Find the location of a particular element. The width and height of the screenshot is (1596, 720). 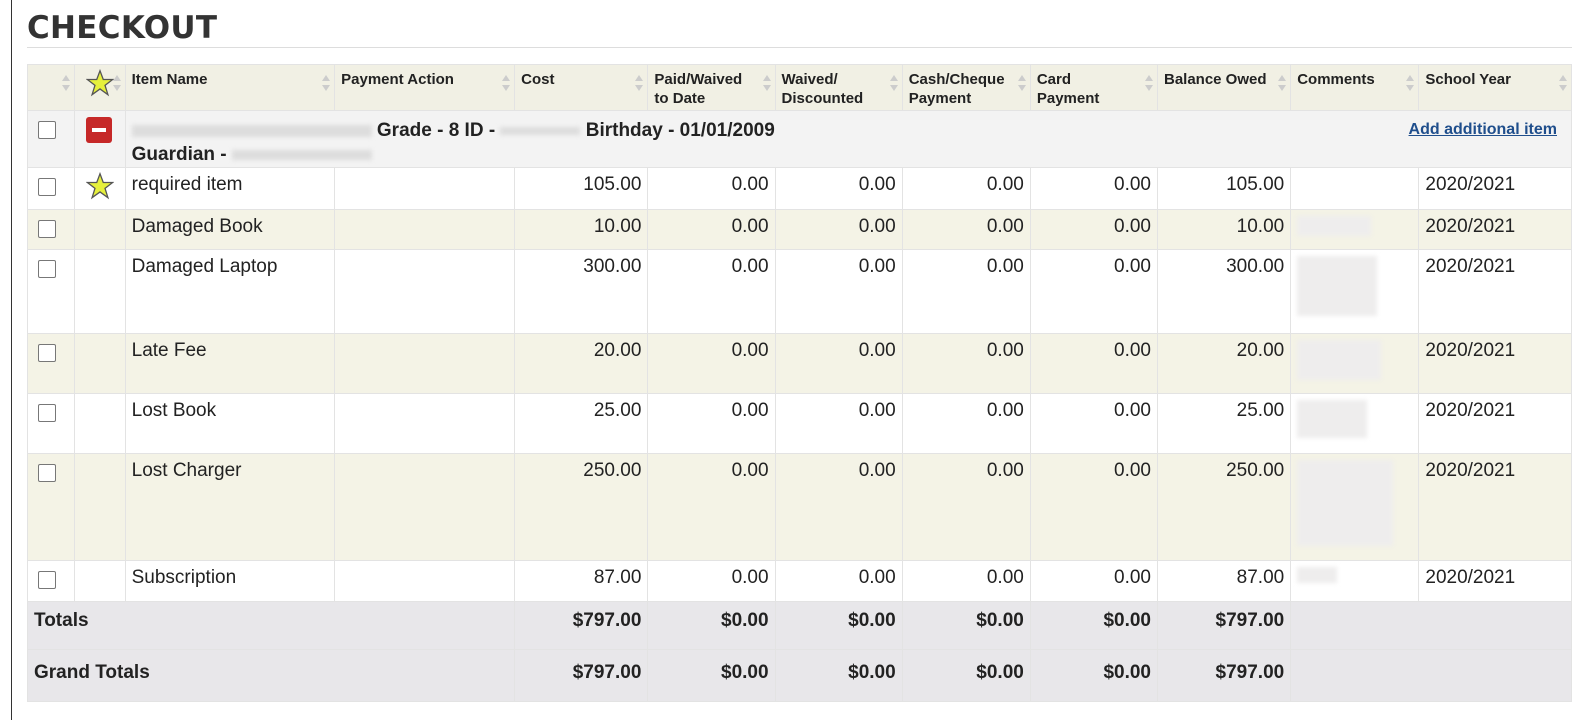

grand-totals-balance: $797.00 is located at coordinates (1224, 675).